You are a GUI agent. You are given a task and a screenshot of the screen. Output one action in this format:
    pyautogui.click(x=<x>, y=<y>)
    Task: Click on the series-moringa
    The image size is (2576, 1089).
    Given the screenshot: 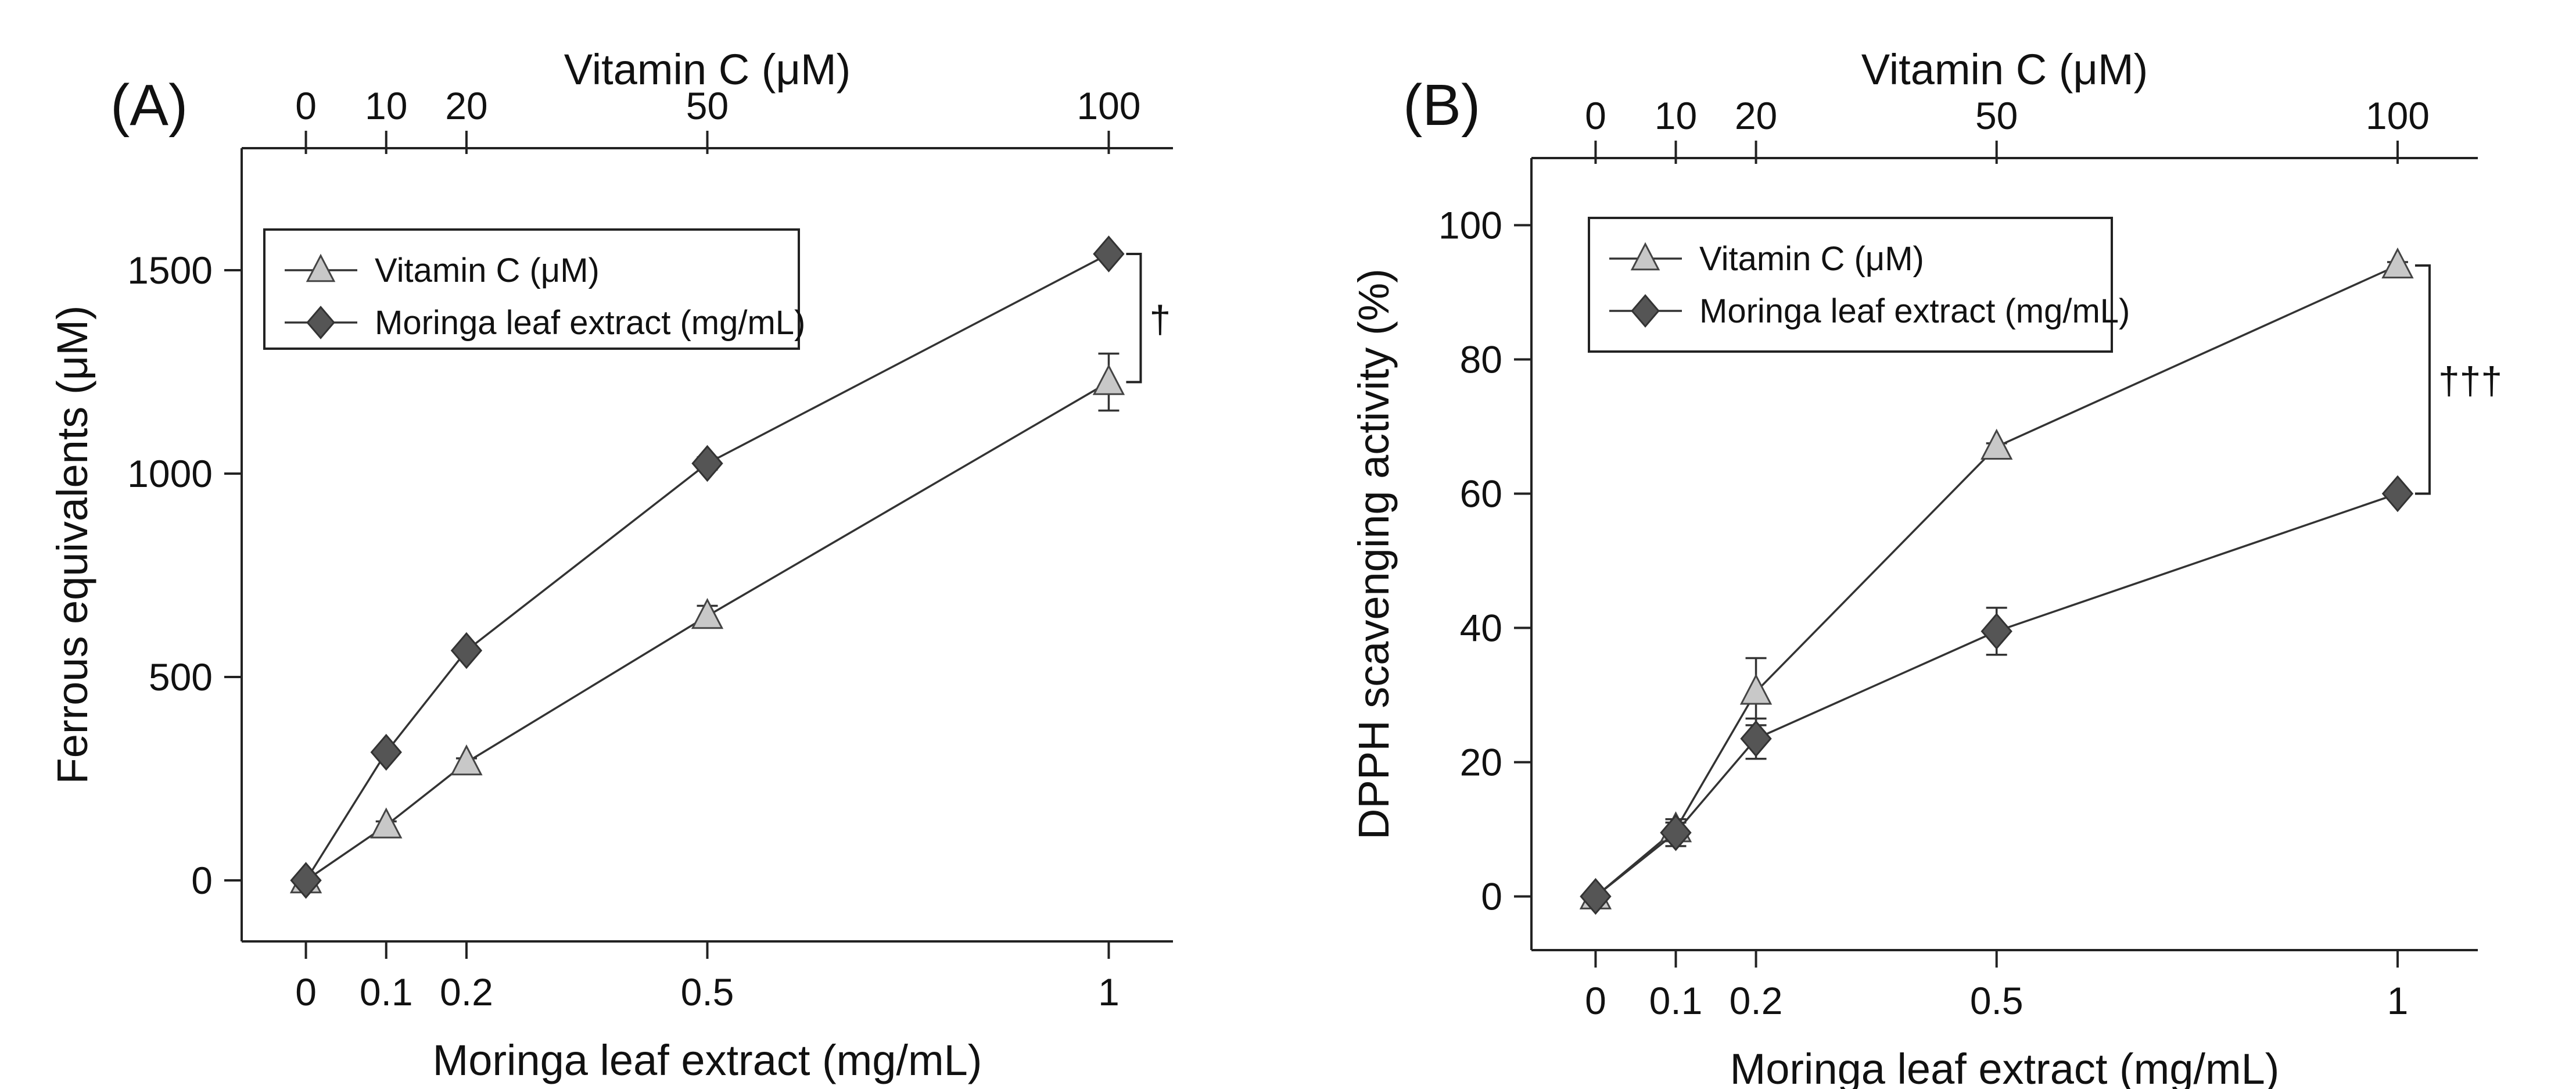 What is the action you would take?
    pyautogui.click(x=1997, y=695)
    